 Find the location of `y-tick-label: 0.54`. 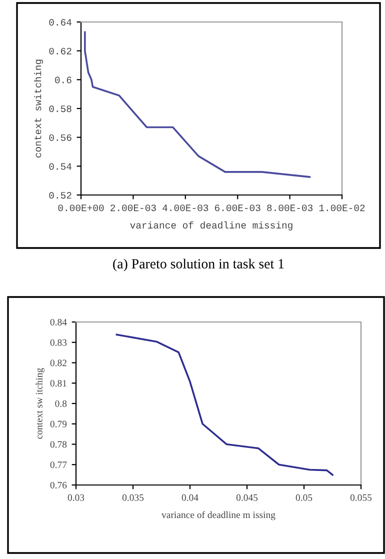

y-tick-label: 0.54 is located at coordinates (60, 166).